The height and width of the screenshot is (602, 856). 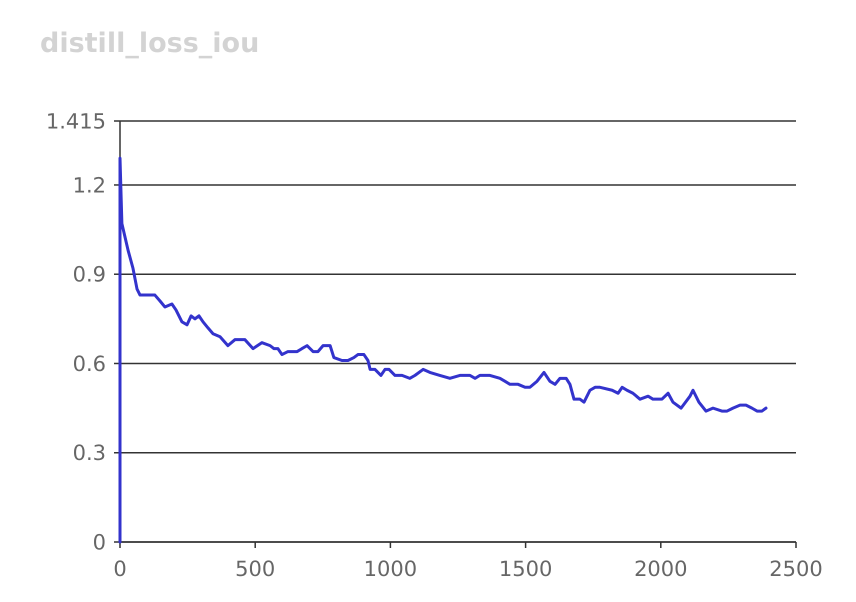 What do you see at coordinates (99, 542) in the screenshot?
I see `y-tick-label: 0` at bounding box center [99, 542].